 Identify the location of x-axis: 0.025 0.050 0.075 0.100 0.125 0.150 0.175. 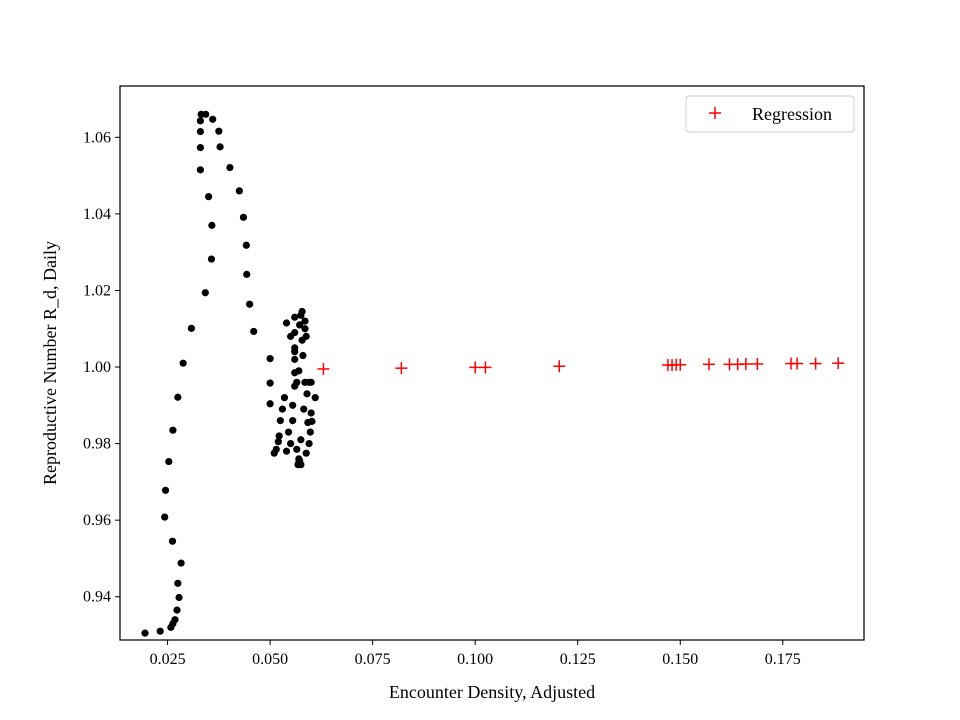
(475, 654).